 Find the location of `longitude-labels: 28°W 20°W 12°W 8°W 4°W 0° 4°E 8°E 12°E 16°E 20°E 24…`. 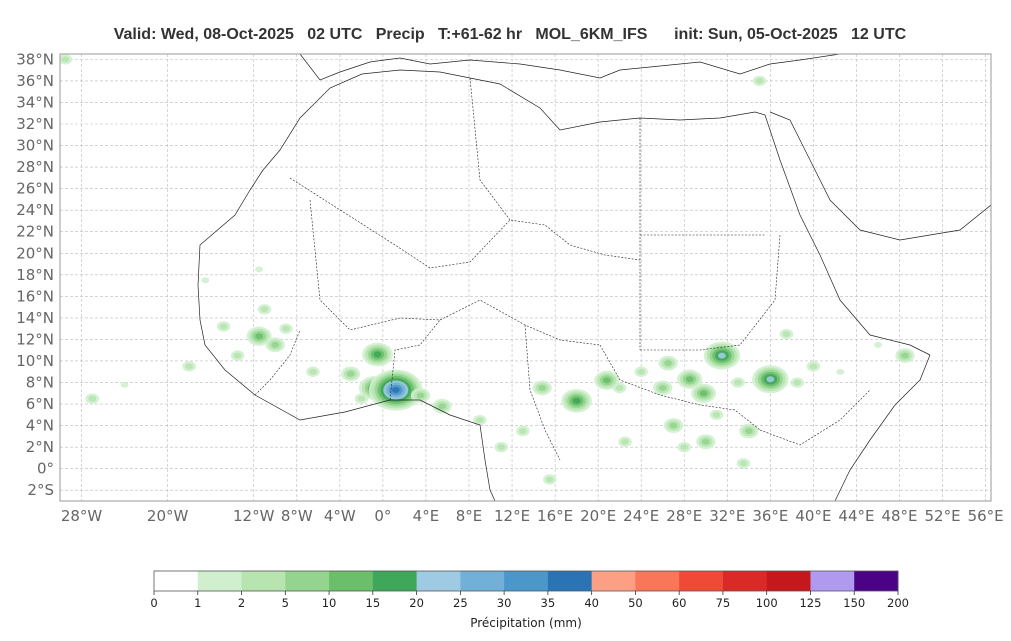

longitude-labels: 28°W 20°W 12°W 8°W 4°W 0° 4°E 8°E 12°E 16°E 20°E 24… is located at coordinates (532, 516).